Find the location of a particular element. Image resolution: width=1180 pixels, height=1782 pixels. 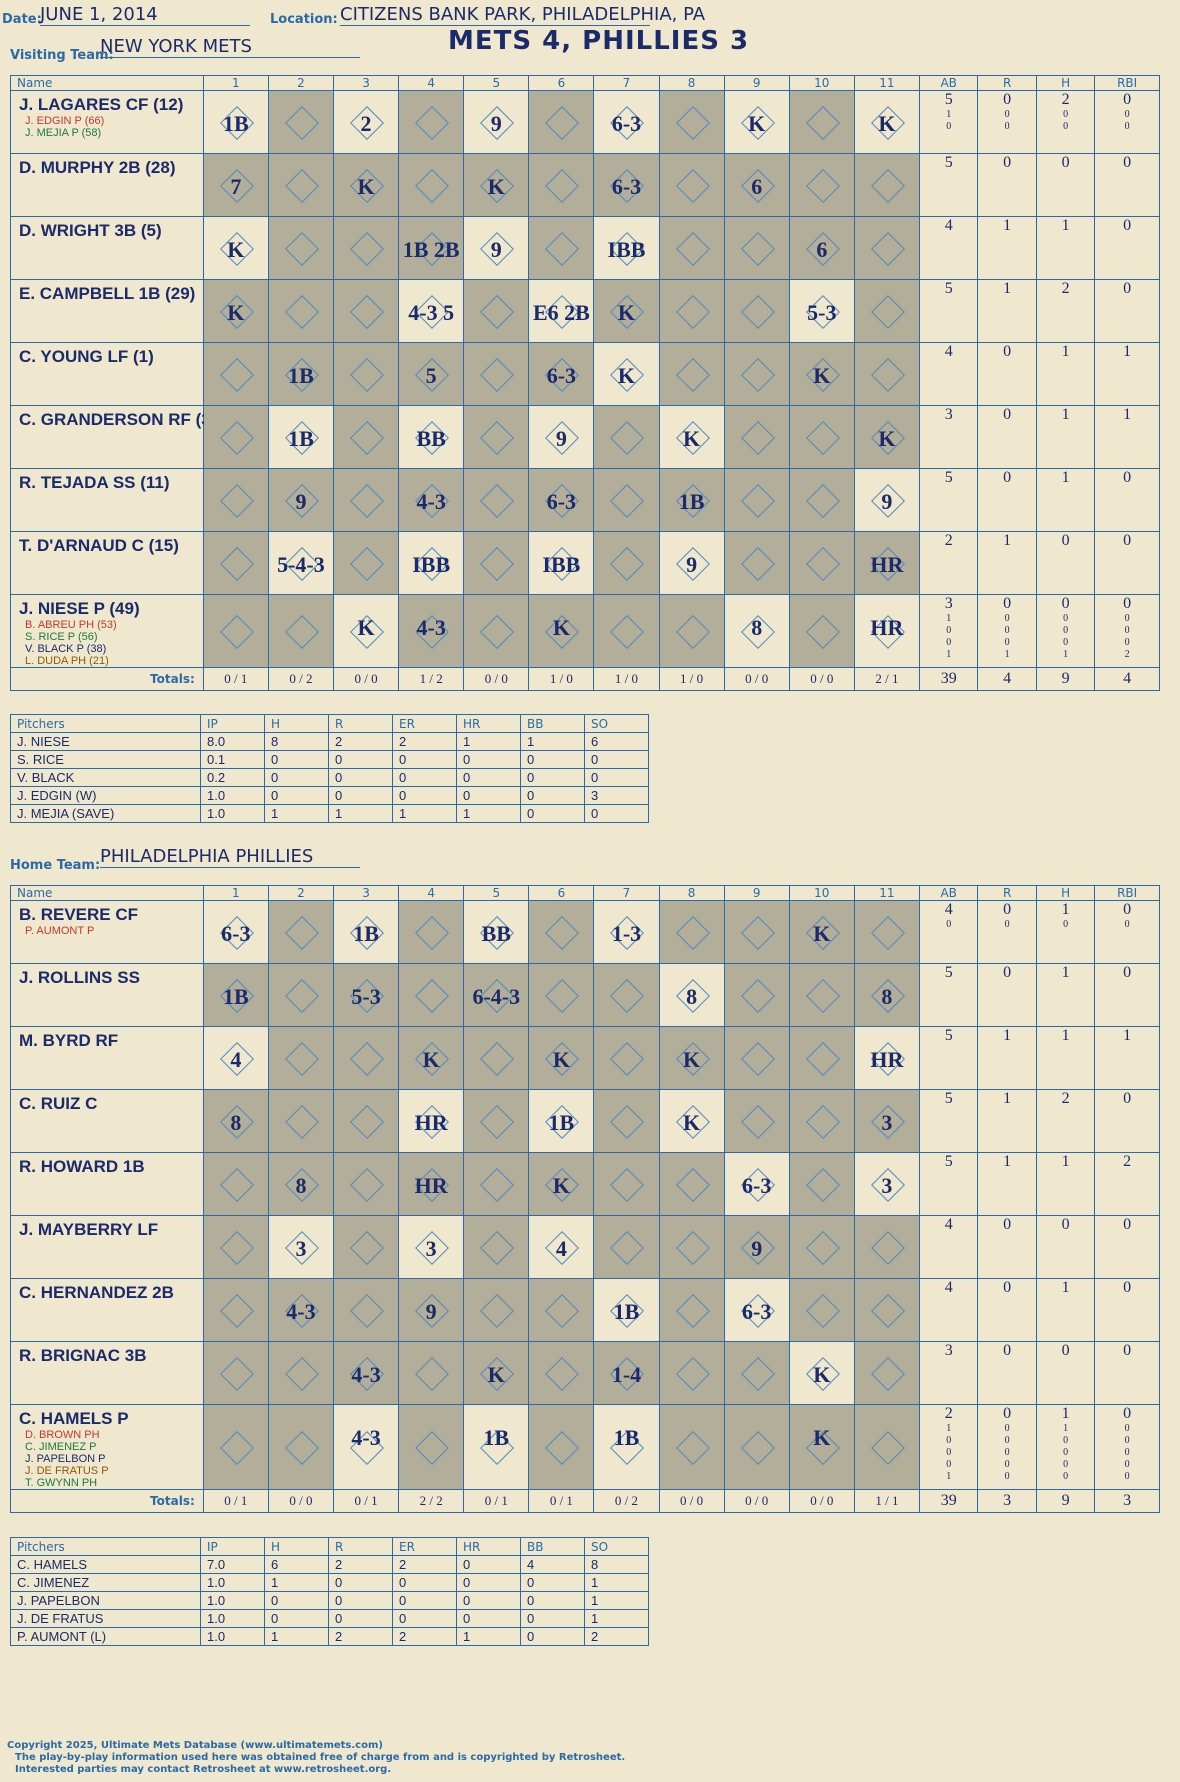

play-result: 6-3 is located at coordinates (626, 123).